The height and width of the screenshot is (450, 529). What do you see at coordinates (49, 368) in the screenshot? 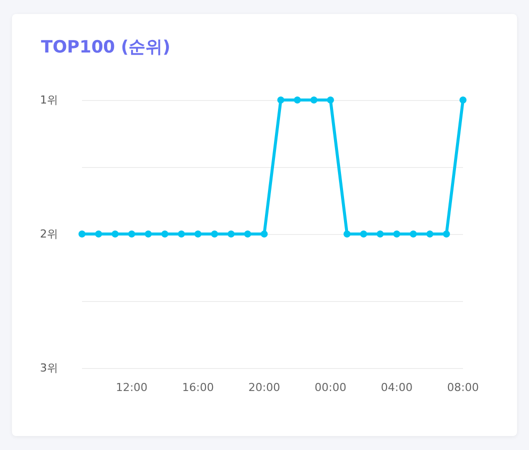
I see `y-tick-label: 3위` at bounding box center [49, 368].